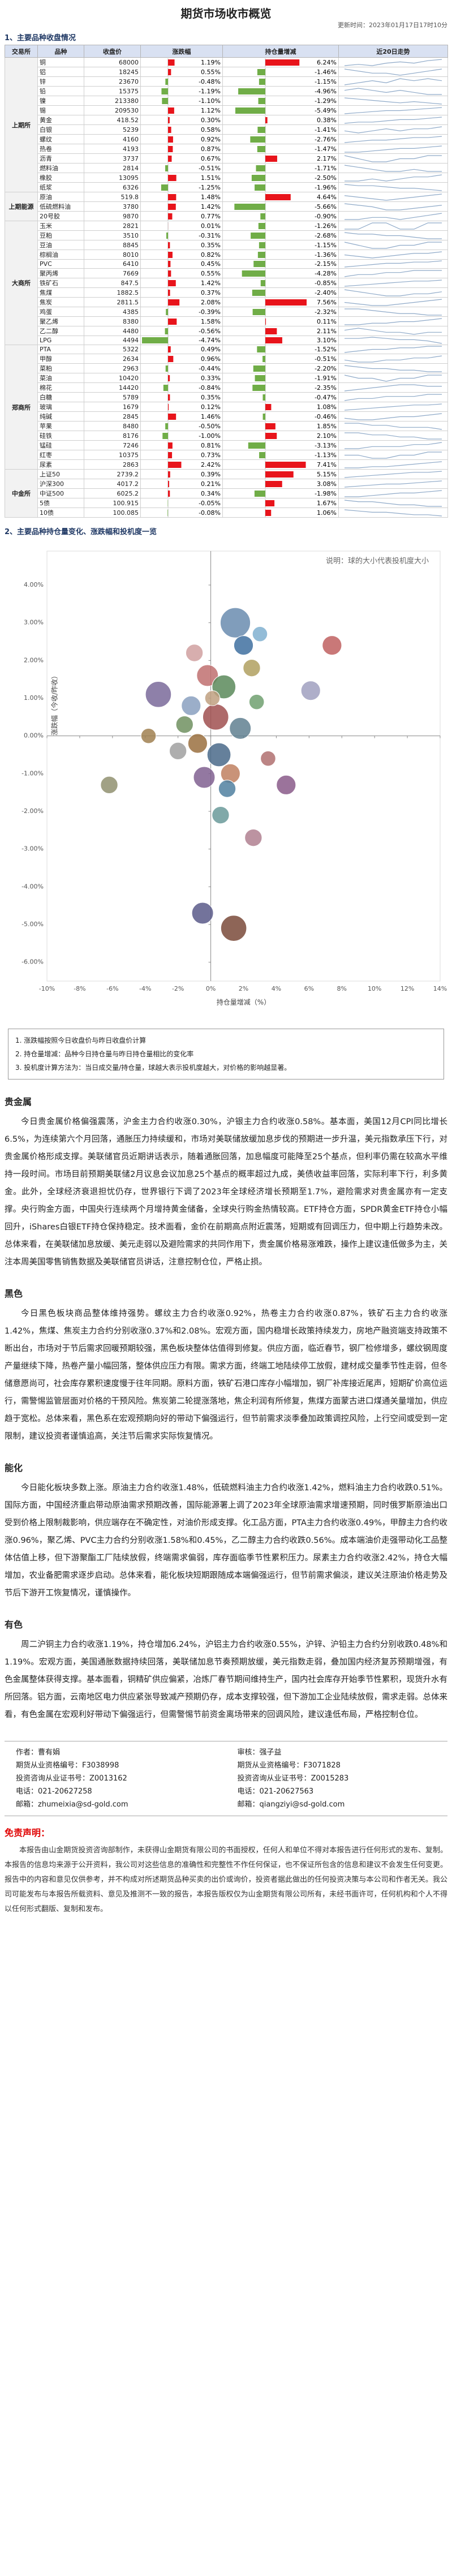 The width and height of the screenshot is (452, 2576). I want to click on table-row: 菜油 10420 0.33% -1.91%, so click(227, 378).